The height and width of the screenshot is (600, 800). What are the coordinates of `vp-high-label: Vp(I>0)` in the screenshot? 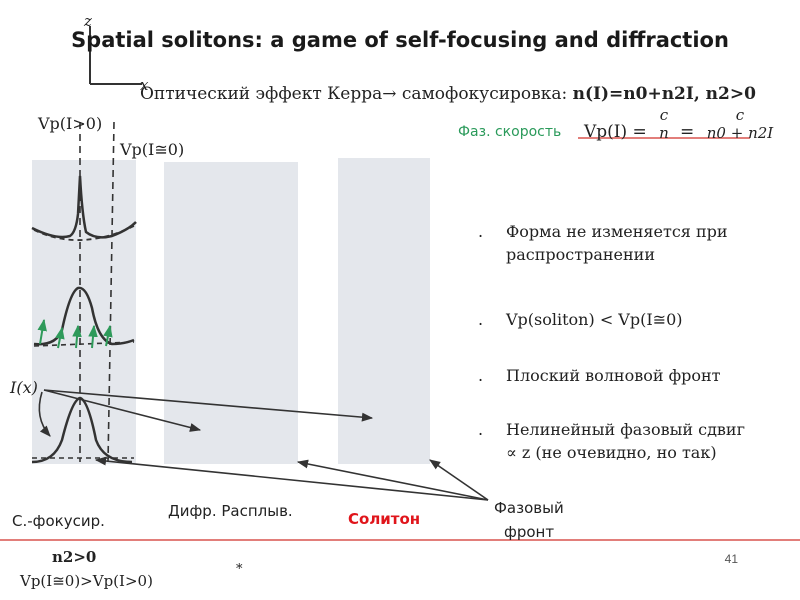 It's located at (70, 123).